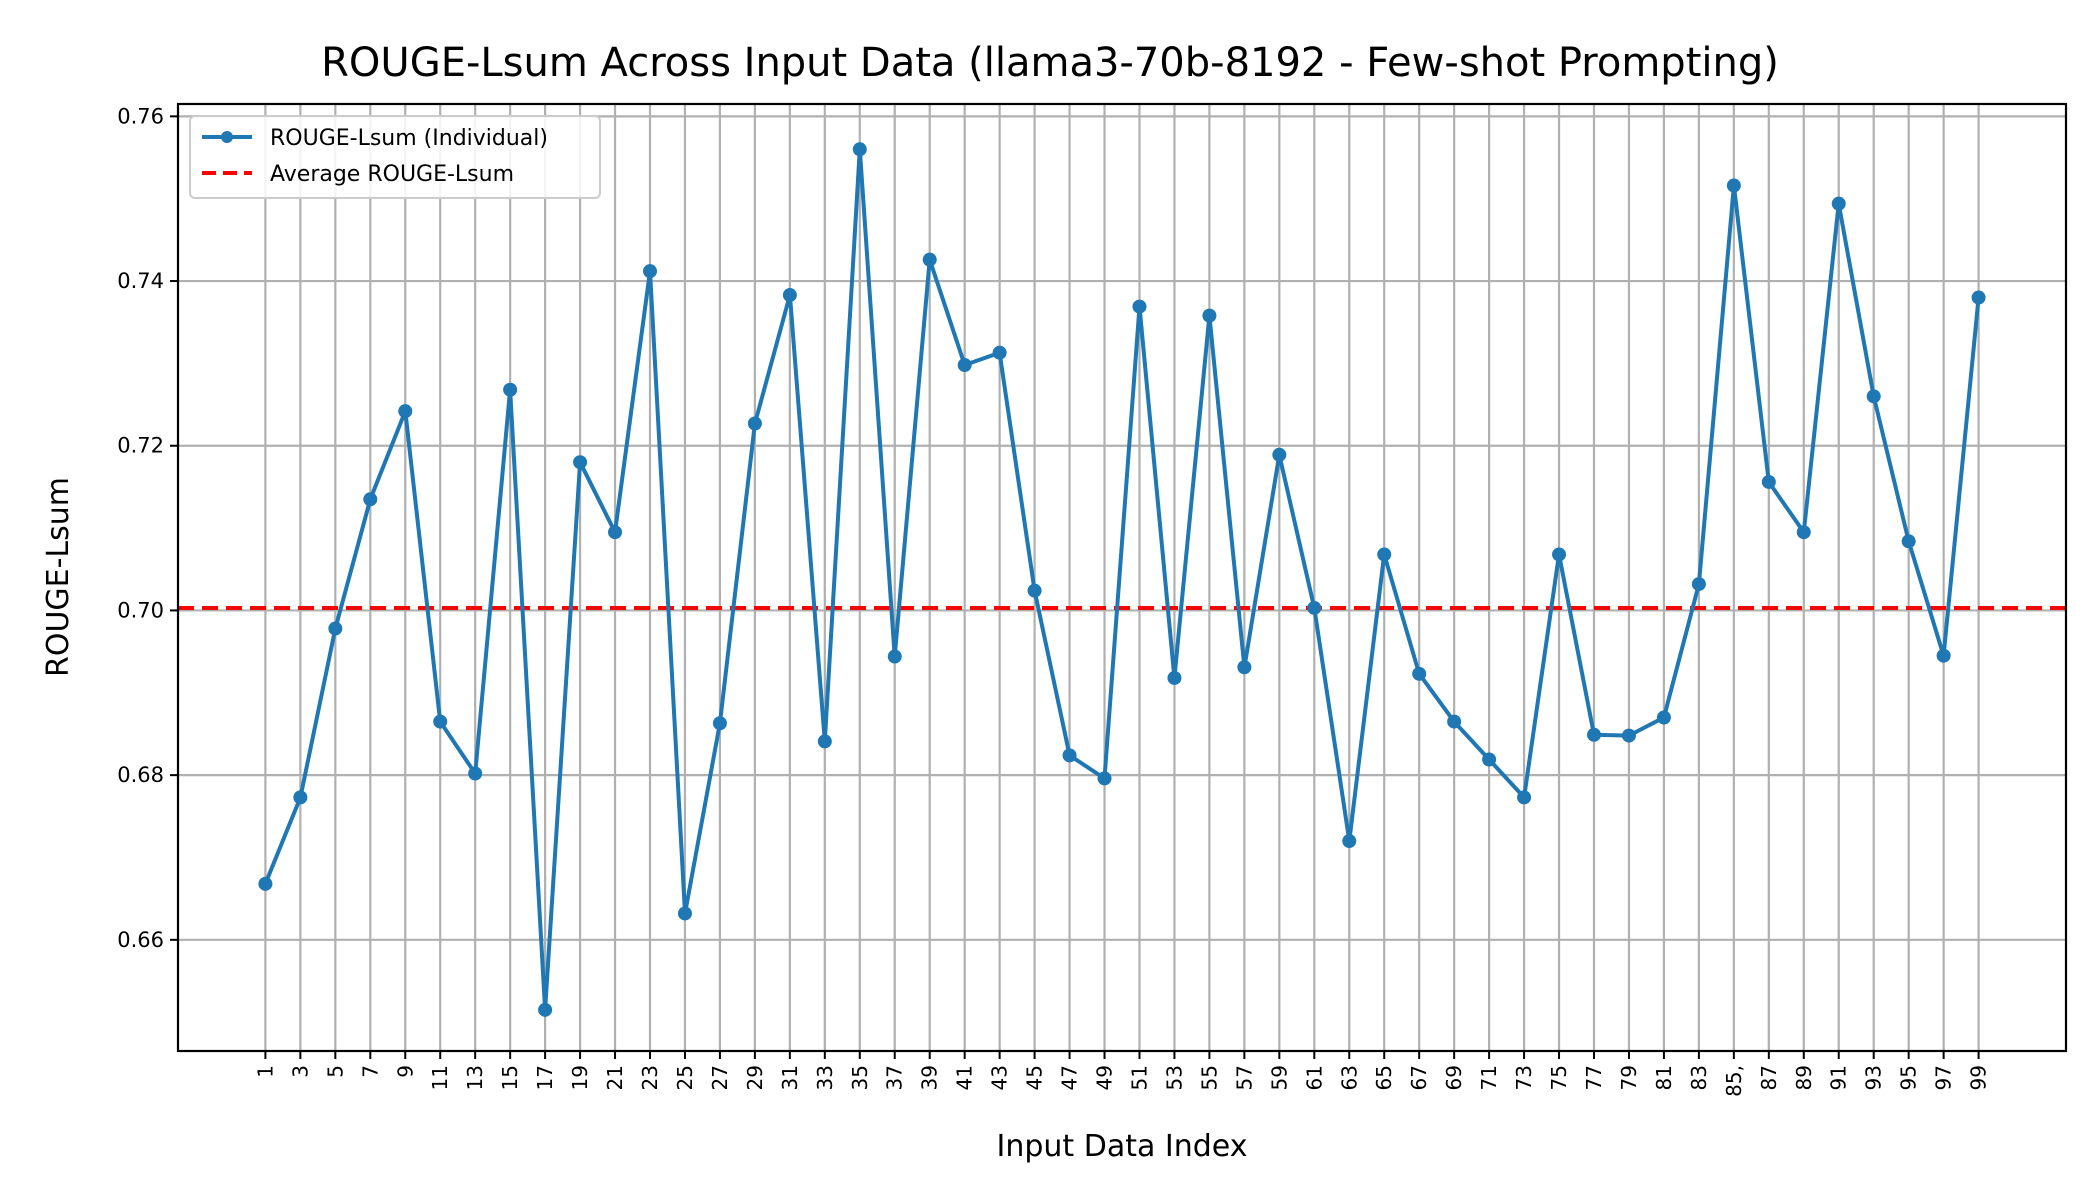 The width and height of the screenshot is (2100, 1200). I want to click on x-tick-label: 13, so click(475, 1077).